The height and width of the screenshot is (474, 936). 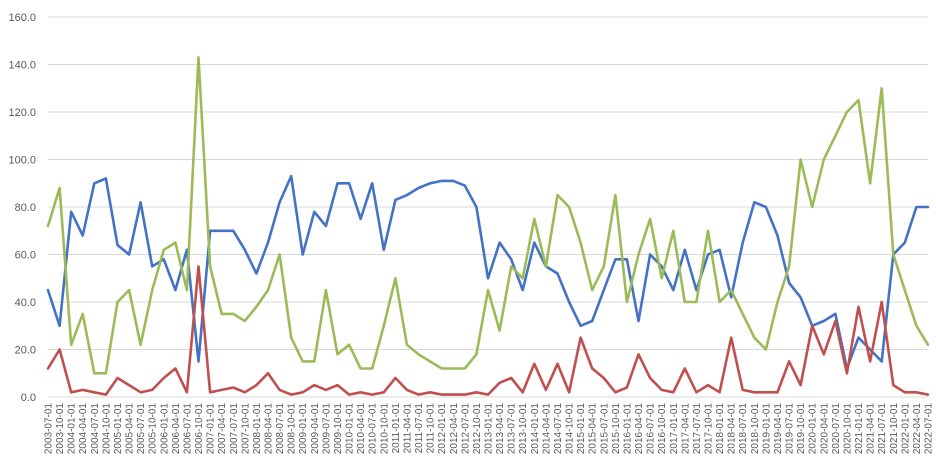 I want to click on x-tick-label: 2016-10-01, so click(x=662, y=429).